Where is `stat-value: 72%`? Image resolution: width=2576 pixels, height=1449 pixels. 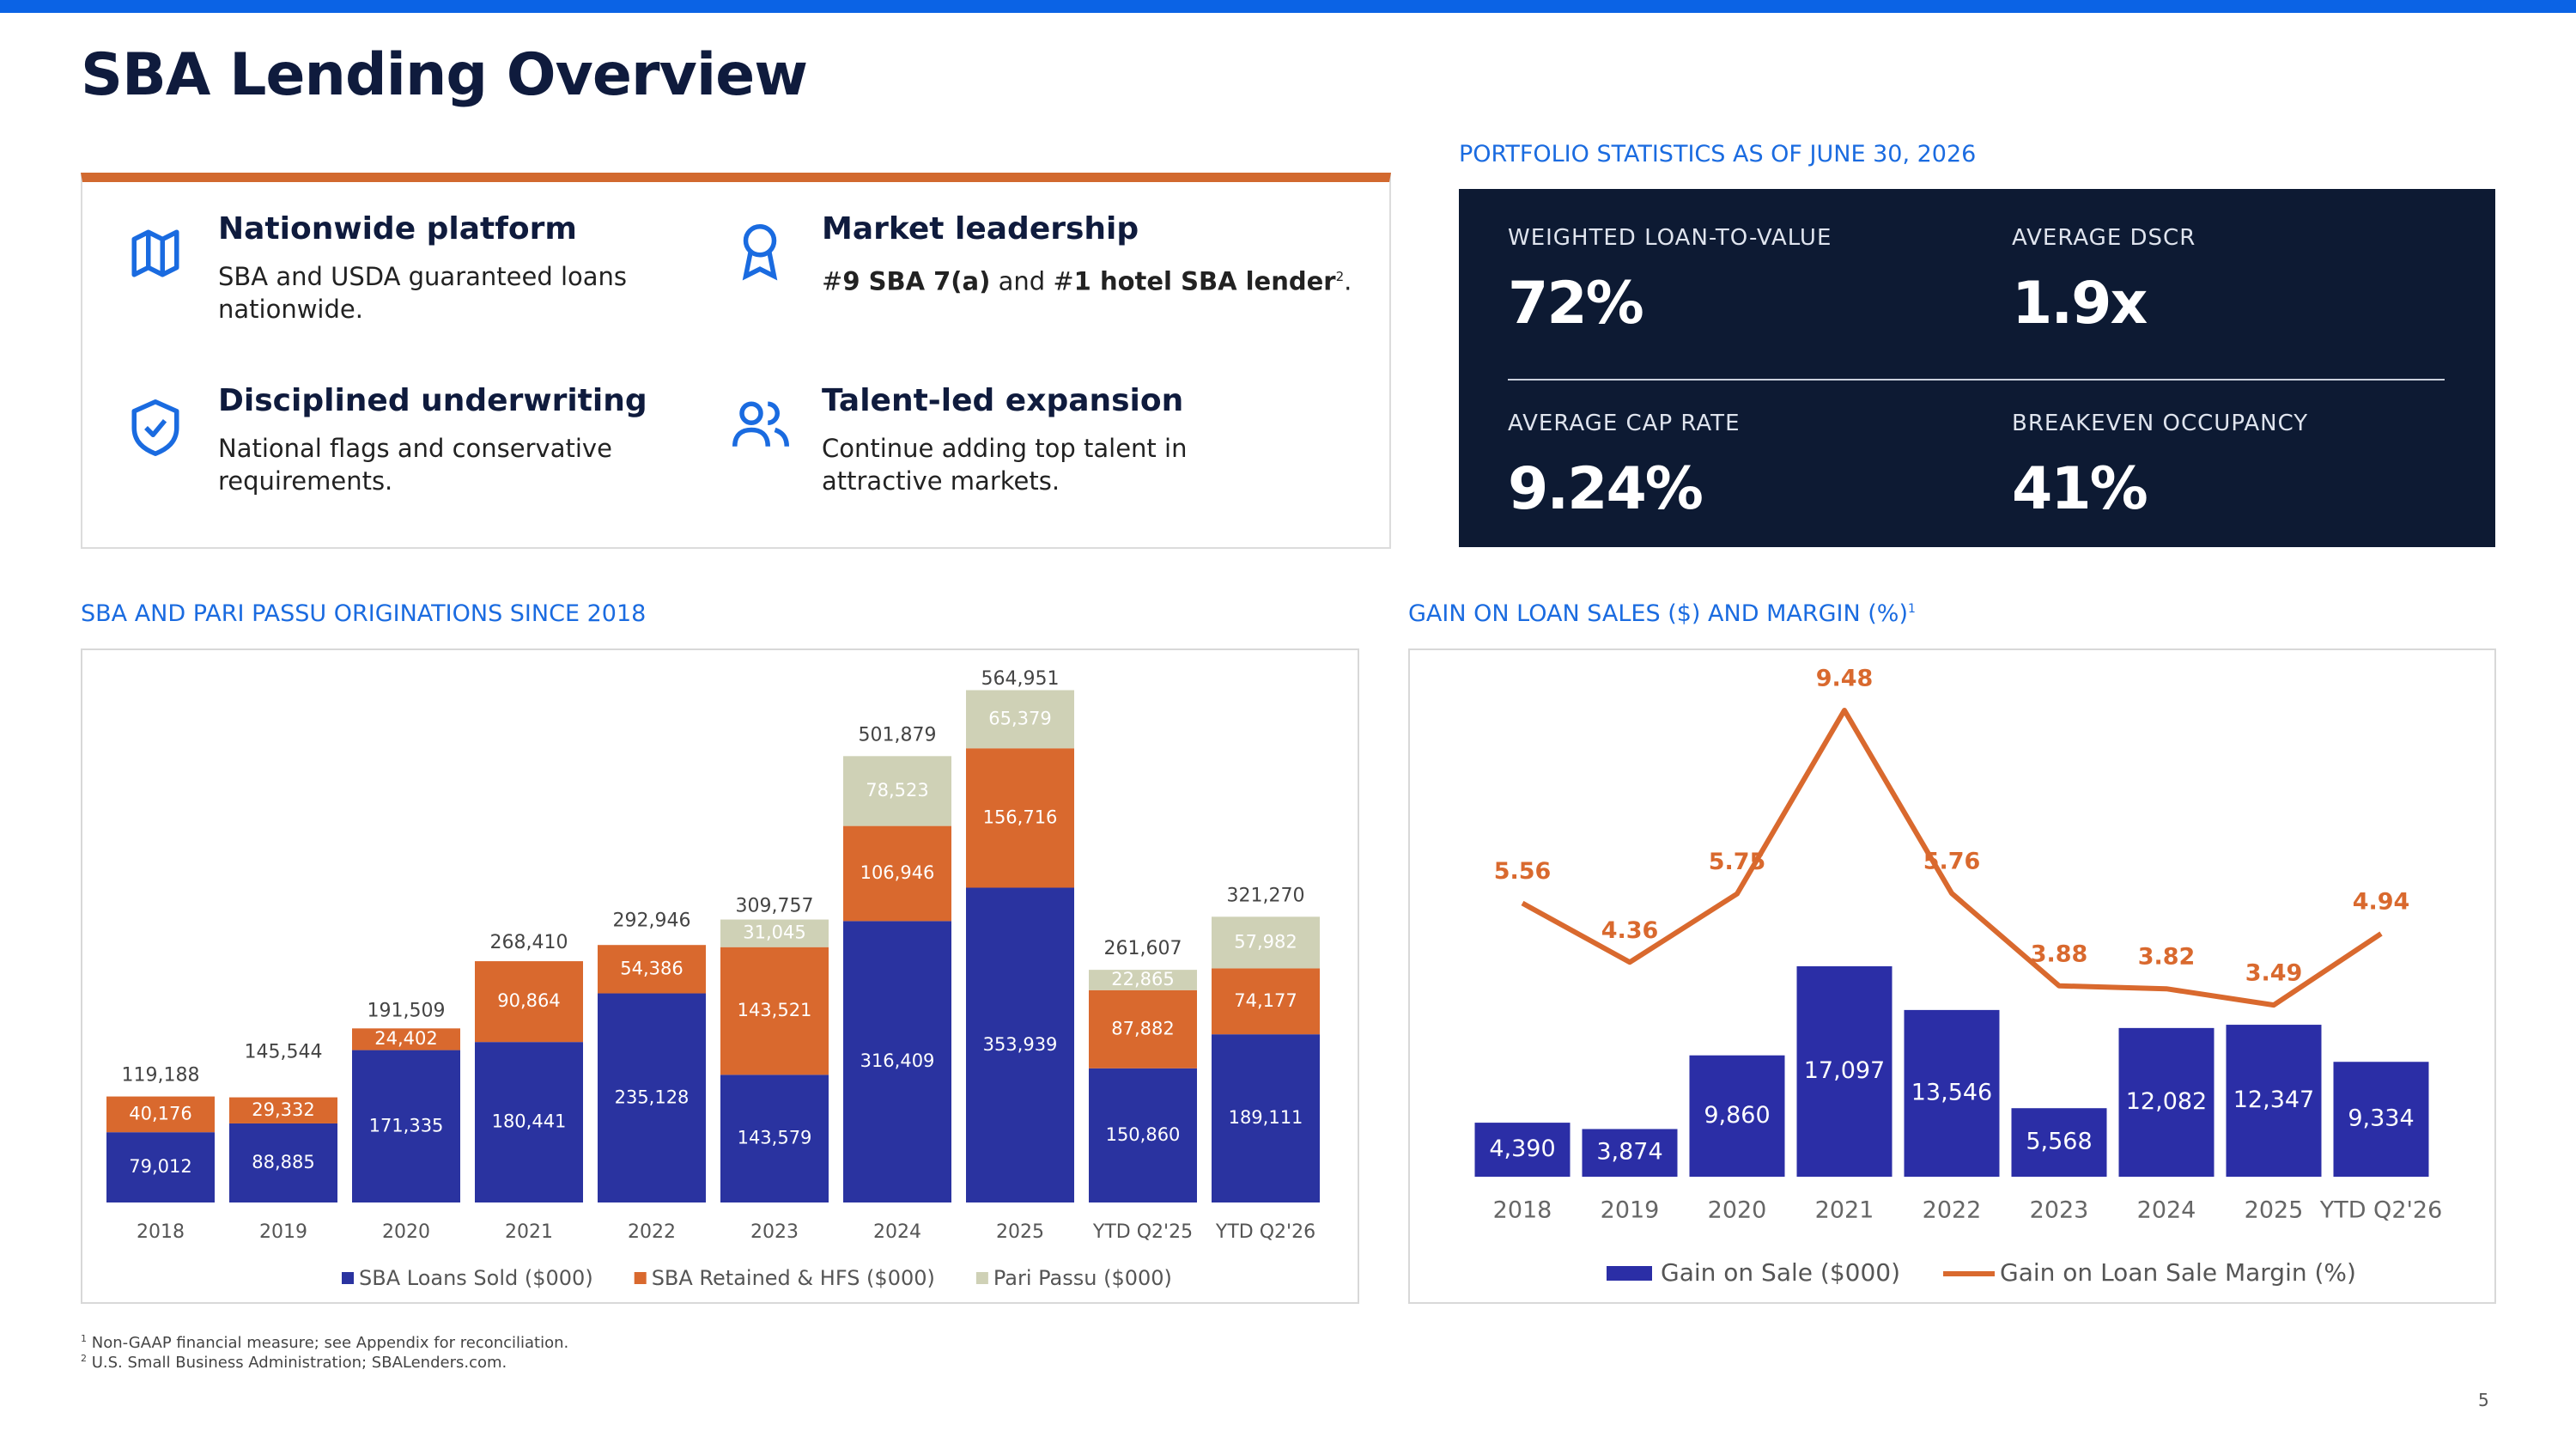
stat-value: 72% is located at coordinates (1576, 304).